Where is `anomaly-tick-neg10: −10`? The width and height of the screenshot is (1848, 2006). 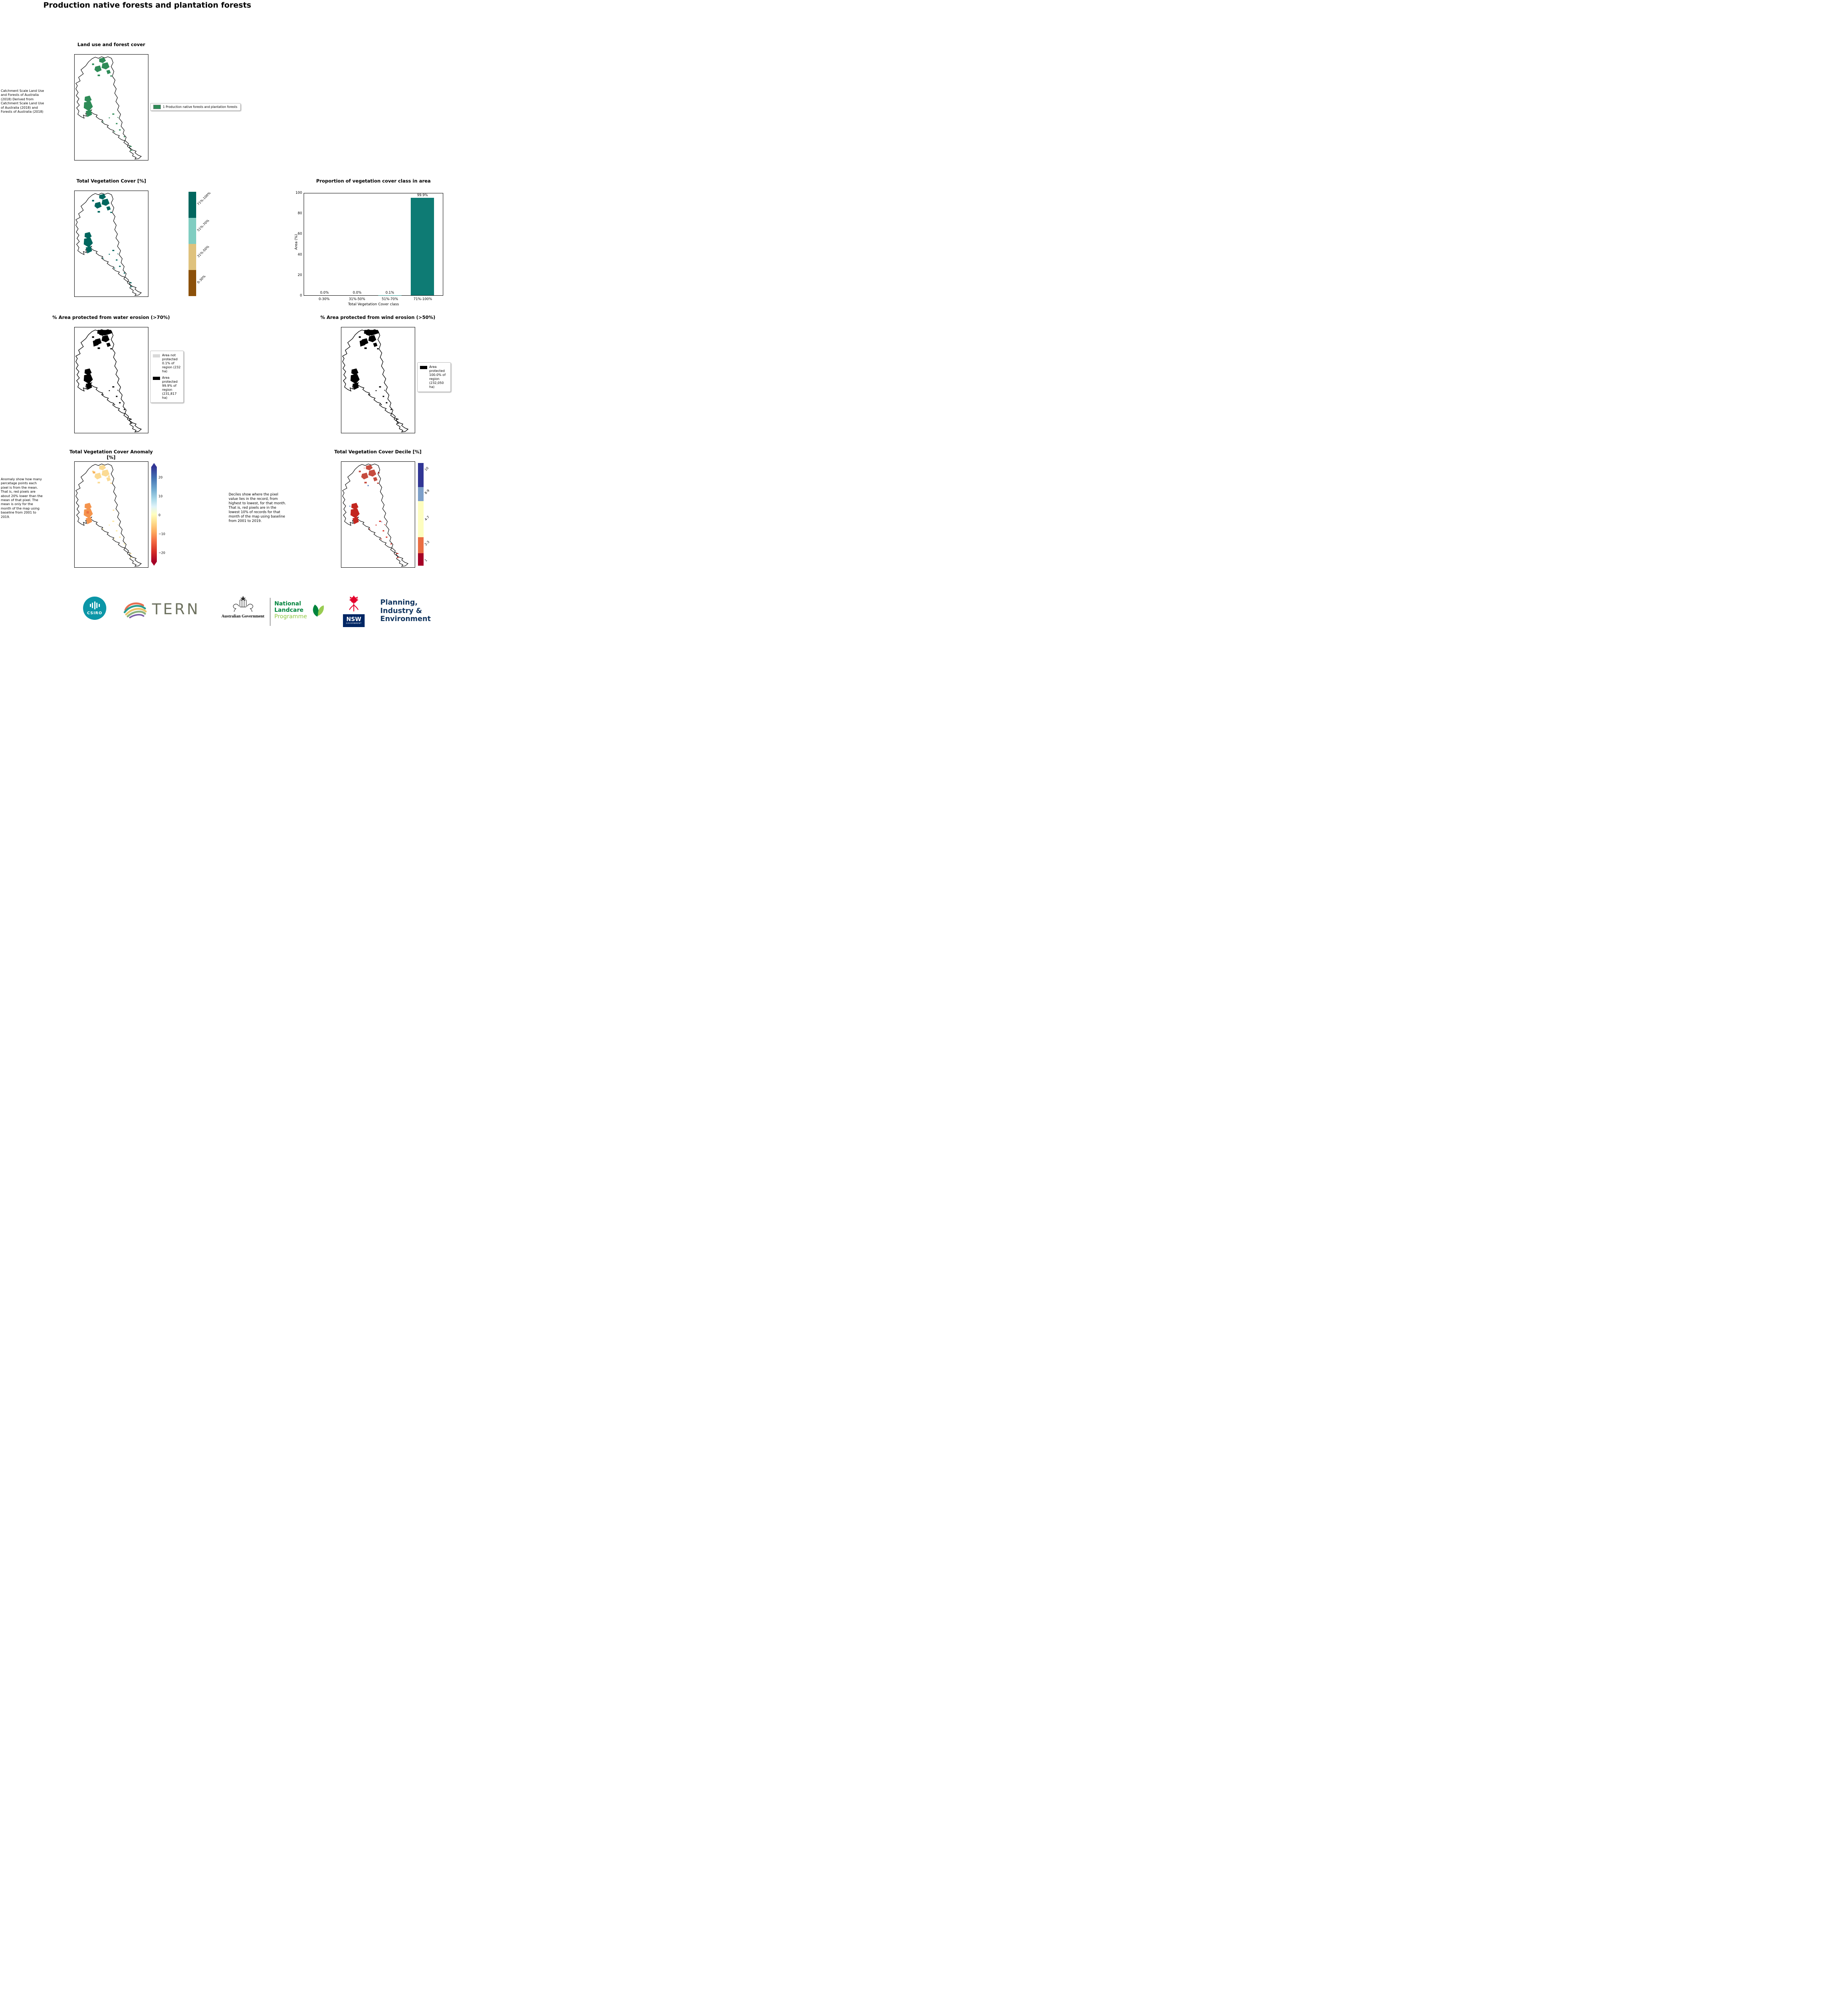 anomaly-tick-neg10: −10 is located at coordinates (161, 534).